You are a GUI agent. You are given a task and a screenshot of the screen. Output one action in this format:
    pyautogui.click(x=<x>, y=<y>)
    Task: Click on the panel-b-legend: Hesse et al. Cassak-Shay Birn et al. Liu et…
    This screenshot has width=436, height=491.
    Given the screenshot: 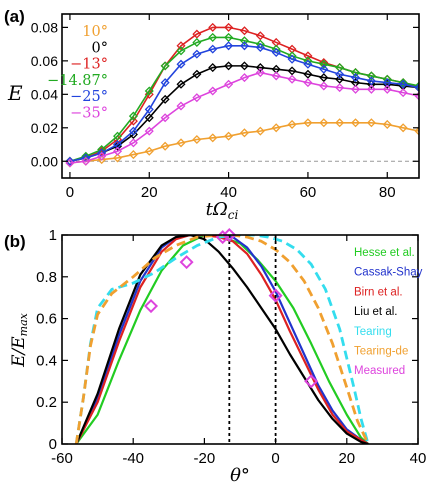 What is the action you would take?
    pyautogui.click(x=388, y=312)
    